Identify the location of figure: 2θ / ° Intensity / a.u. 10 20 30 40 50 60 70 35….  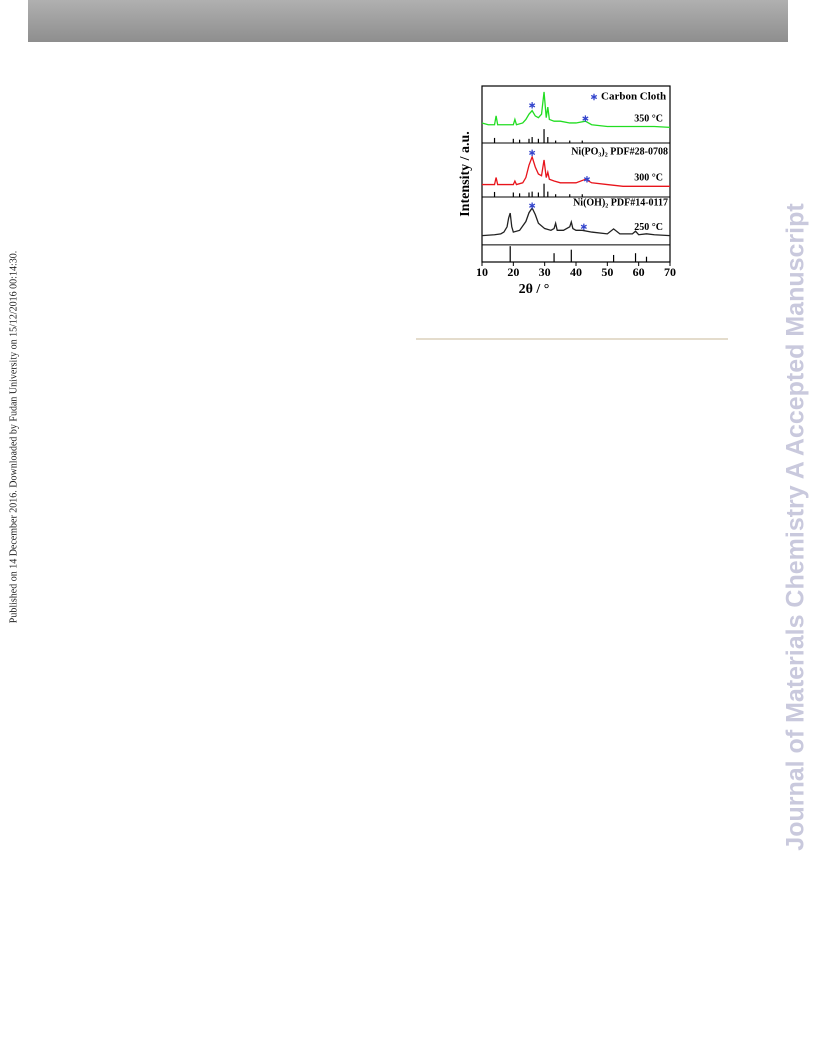
(568, 190).